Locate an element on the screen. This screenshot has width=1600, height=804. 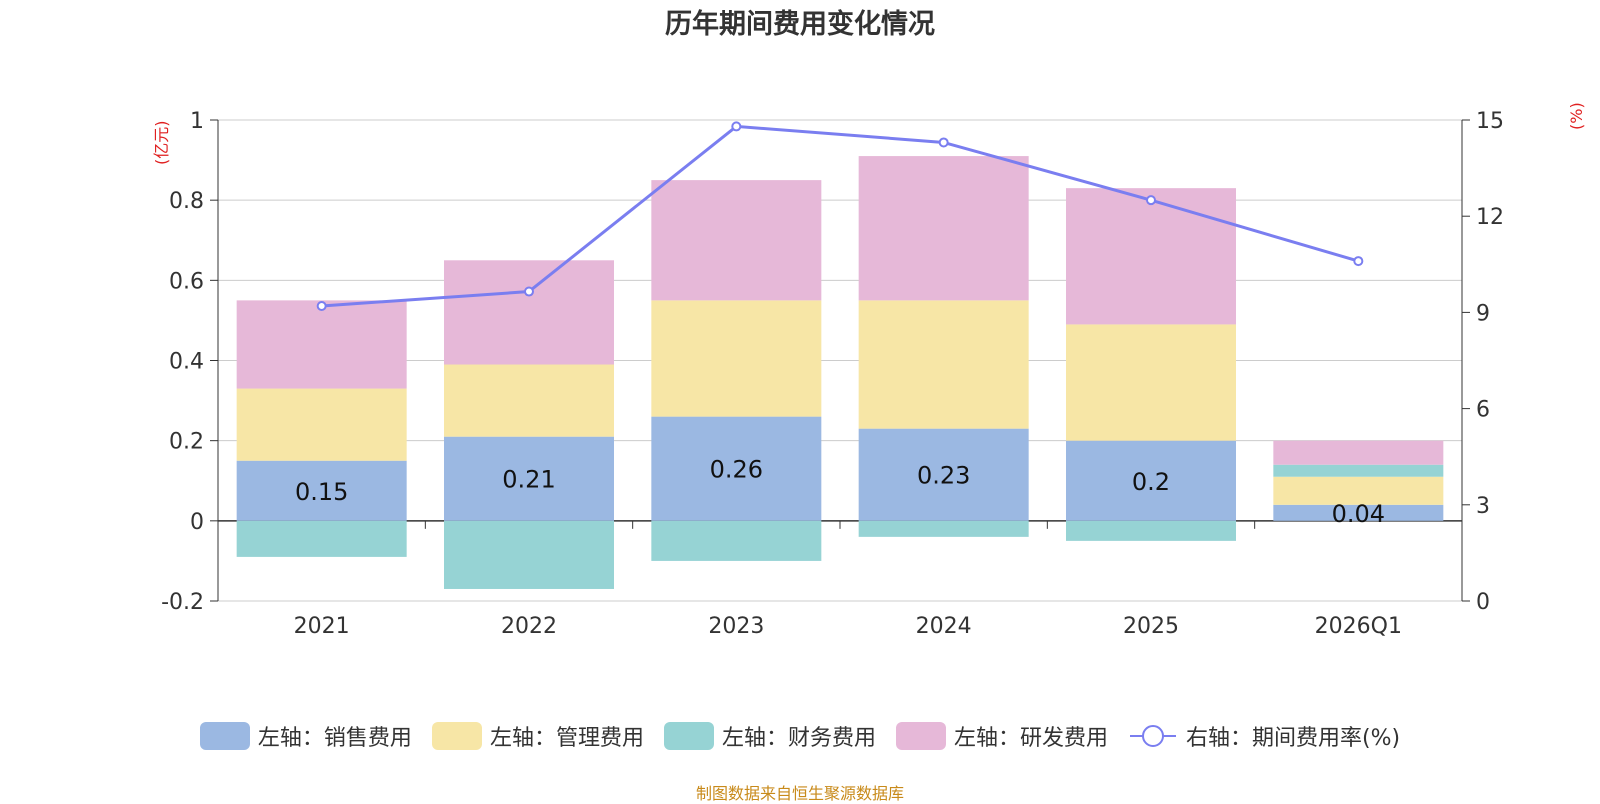
legend-line-marker-icon is located at coordinates (1152, 736).